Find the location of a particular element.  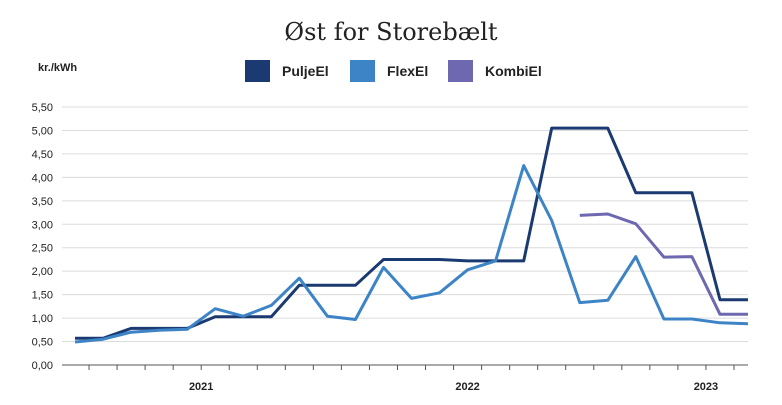

legend-label-flexel: FlexEl is located at coordinates (408, 71).